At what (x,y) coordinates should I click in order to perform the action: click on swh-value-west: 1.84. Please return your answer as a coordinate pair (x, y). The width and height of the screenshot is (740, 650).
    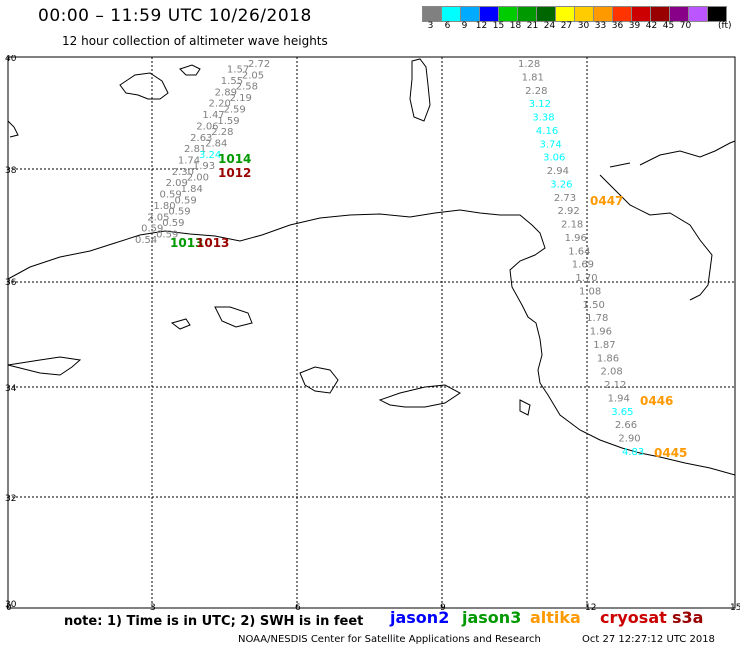
    Looking at the image, I should click on (192, 189).